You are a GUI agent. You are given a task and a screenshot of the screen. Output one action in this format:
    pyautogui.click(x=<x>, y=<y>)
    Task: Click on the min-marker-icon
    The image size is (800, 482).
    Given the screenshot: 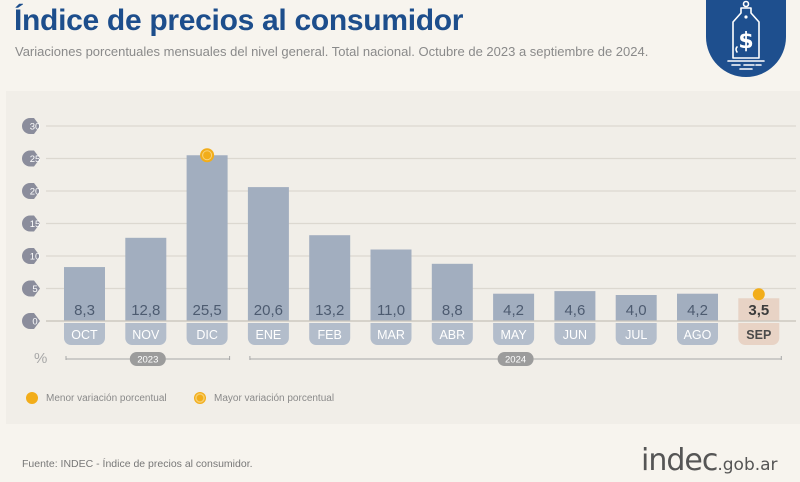 What is the action you would take?
    pyautogui.click(x=32, y=398)
    